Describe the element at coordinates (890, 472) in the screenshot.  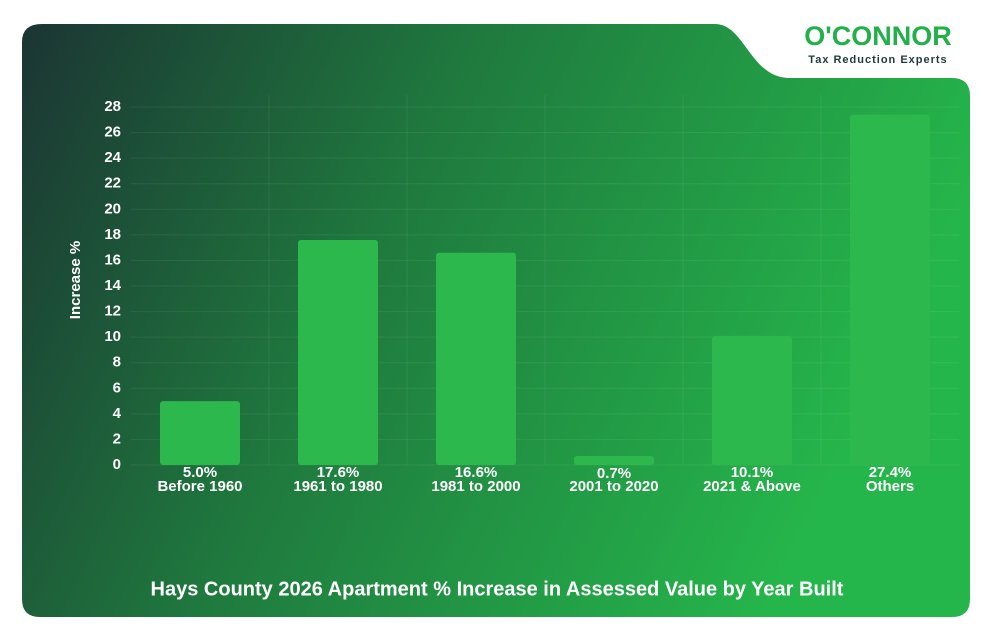
I see `value-label: 27.4%` at that location.